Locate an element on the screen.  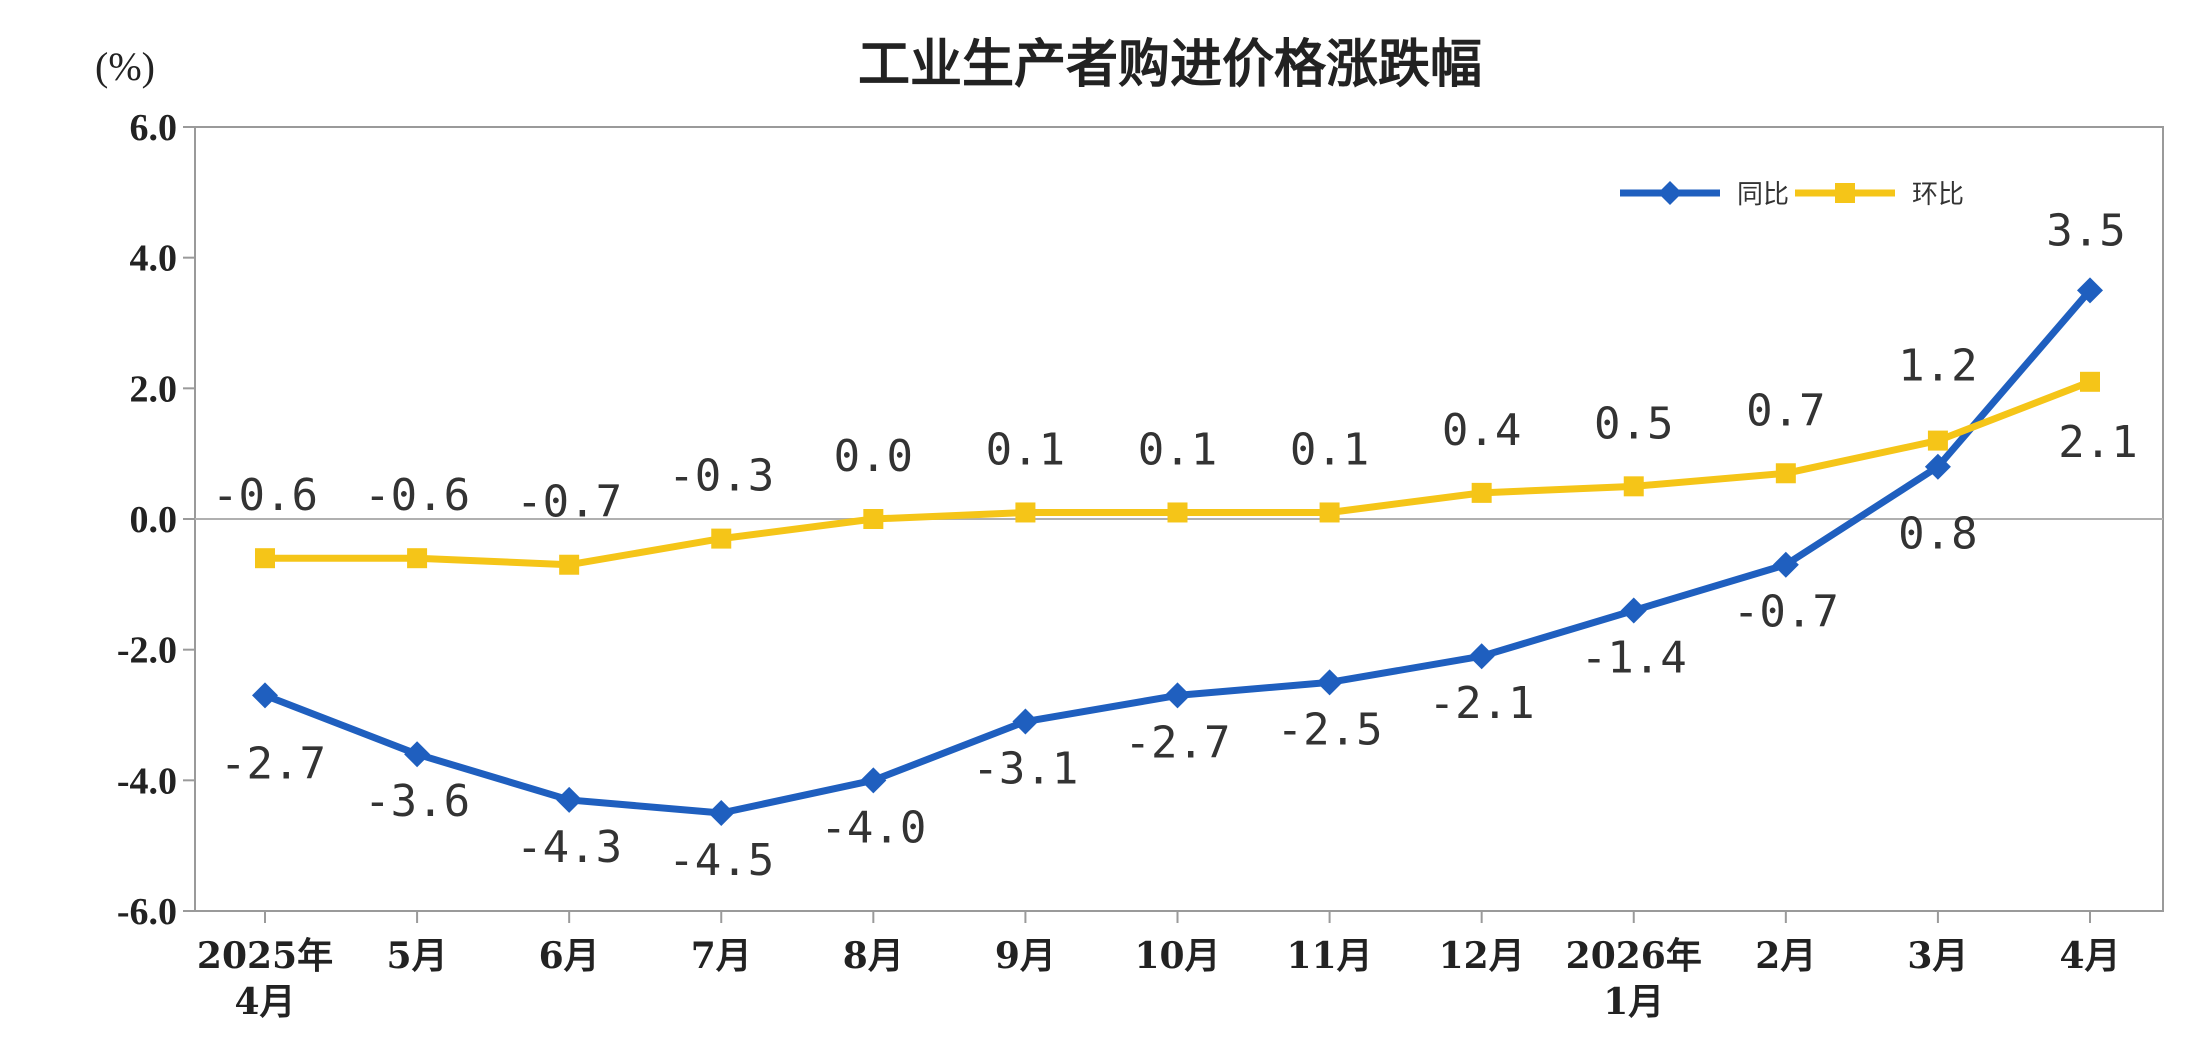
data-label: -1.4 is located at coordinates (1634, 657).